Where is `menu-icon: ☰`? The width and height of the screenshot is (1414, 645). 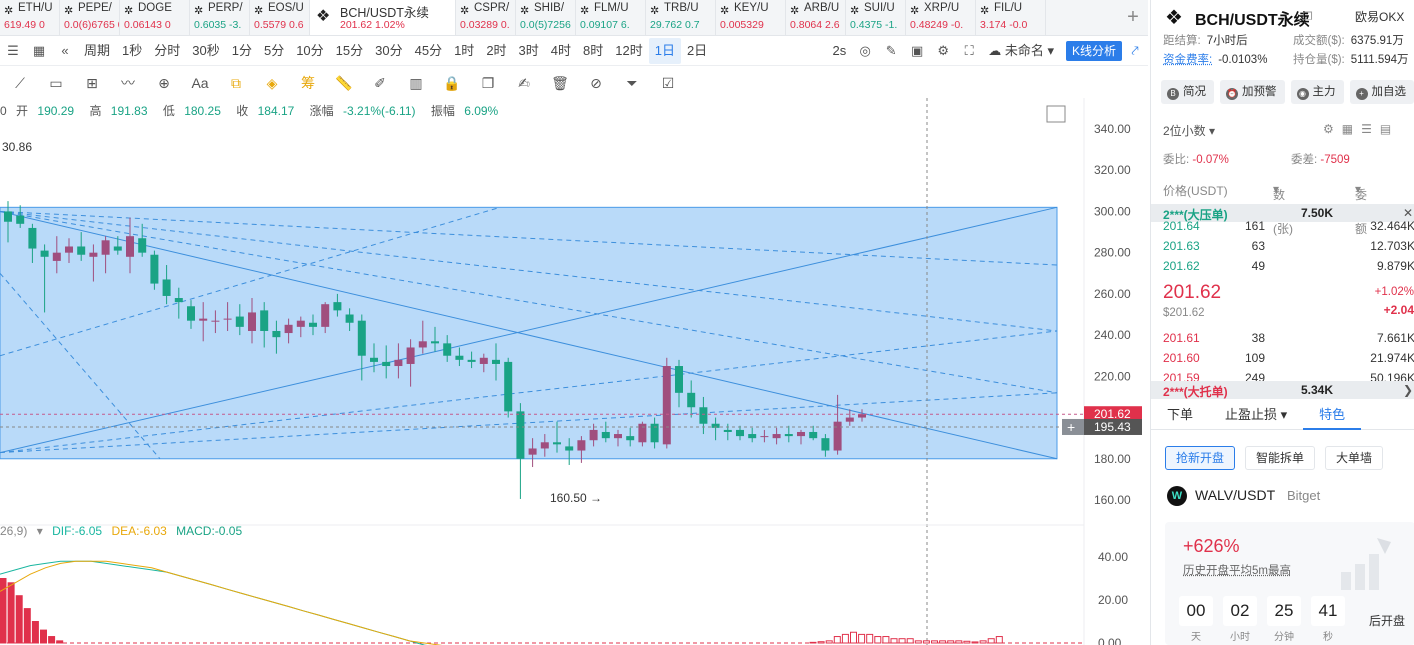 menu-icon: ☰ is located at coordinates (13, 50).